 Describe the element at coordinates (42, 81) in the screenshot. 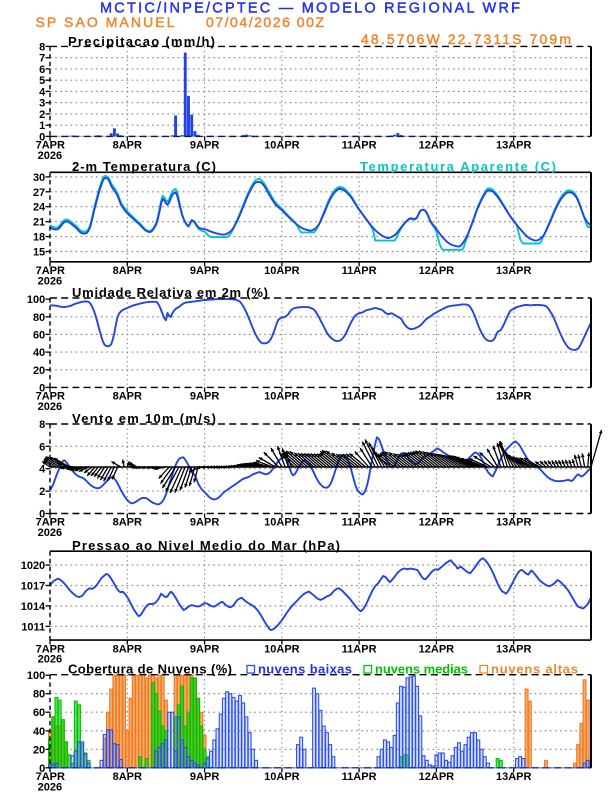

I see `svg-text: 5` at that location.